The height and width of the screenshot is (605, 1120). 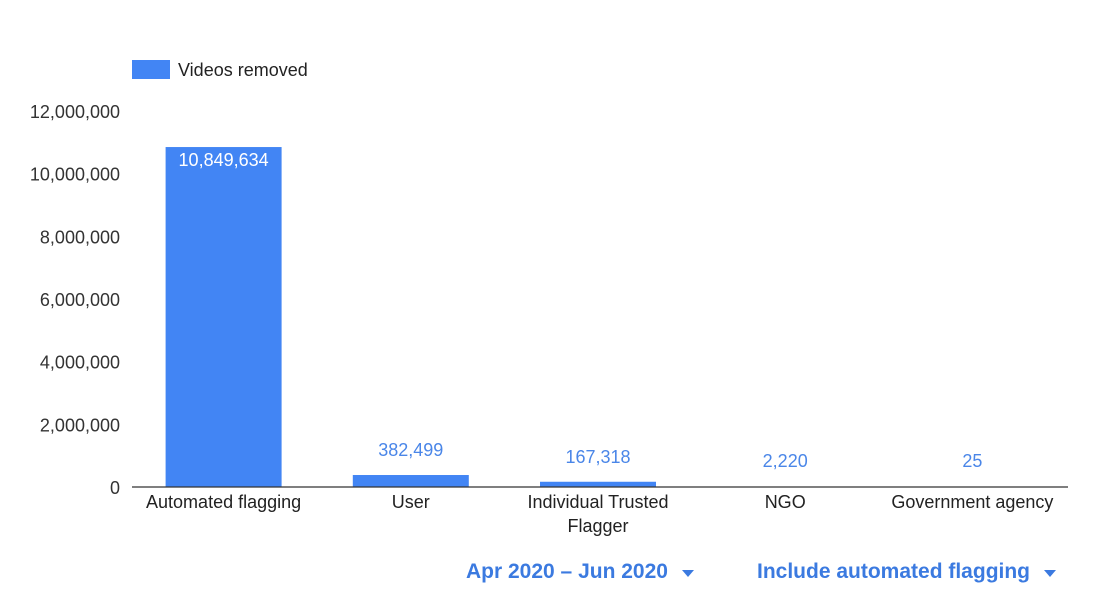 I want to click on date-range-dropdown: Apr 2020 – Jun 2020, so click(x=580, y=572).